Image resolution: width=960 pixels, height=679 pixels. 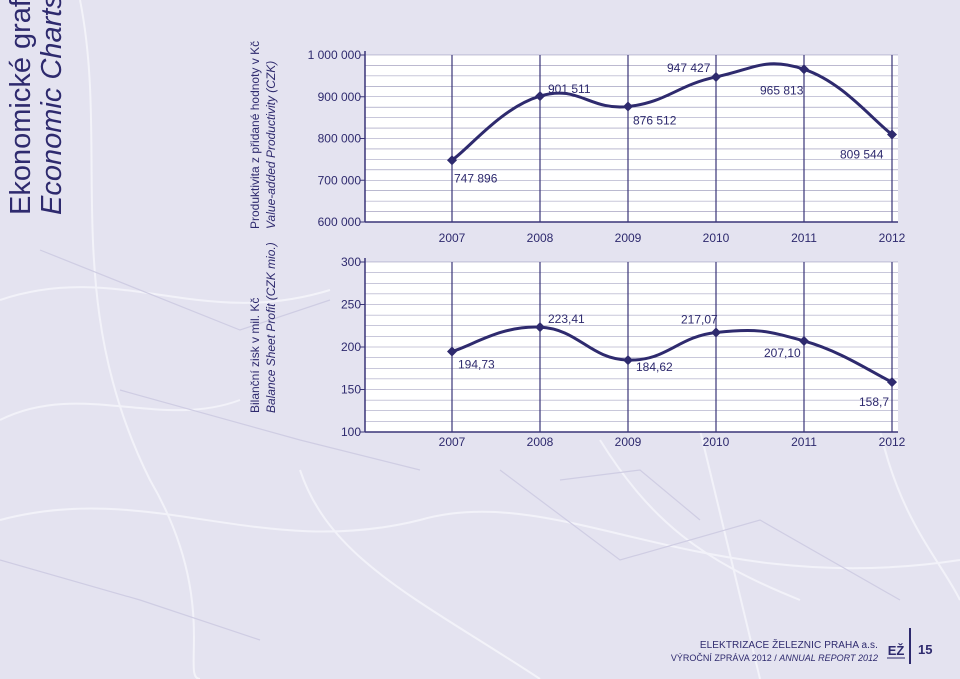 What do you see at coordinates (699, 319) in the screenshot?
I see `data-label: 217,07` at bounding box center [699, 319].